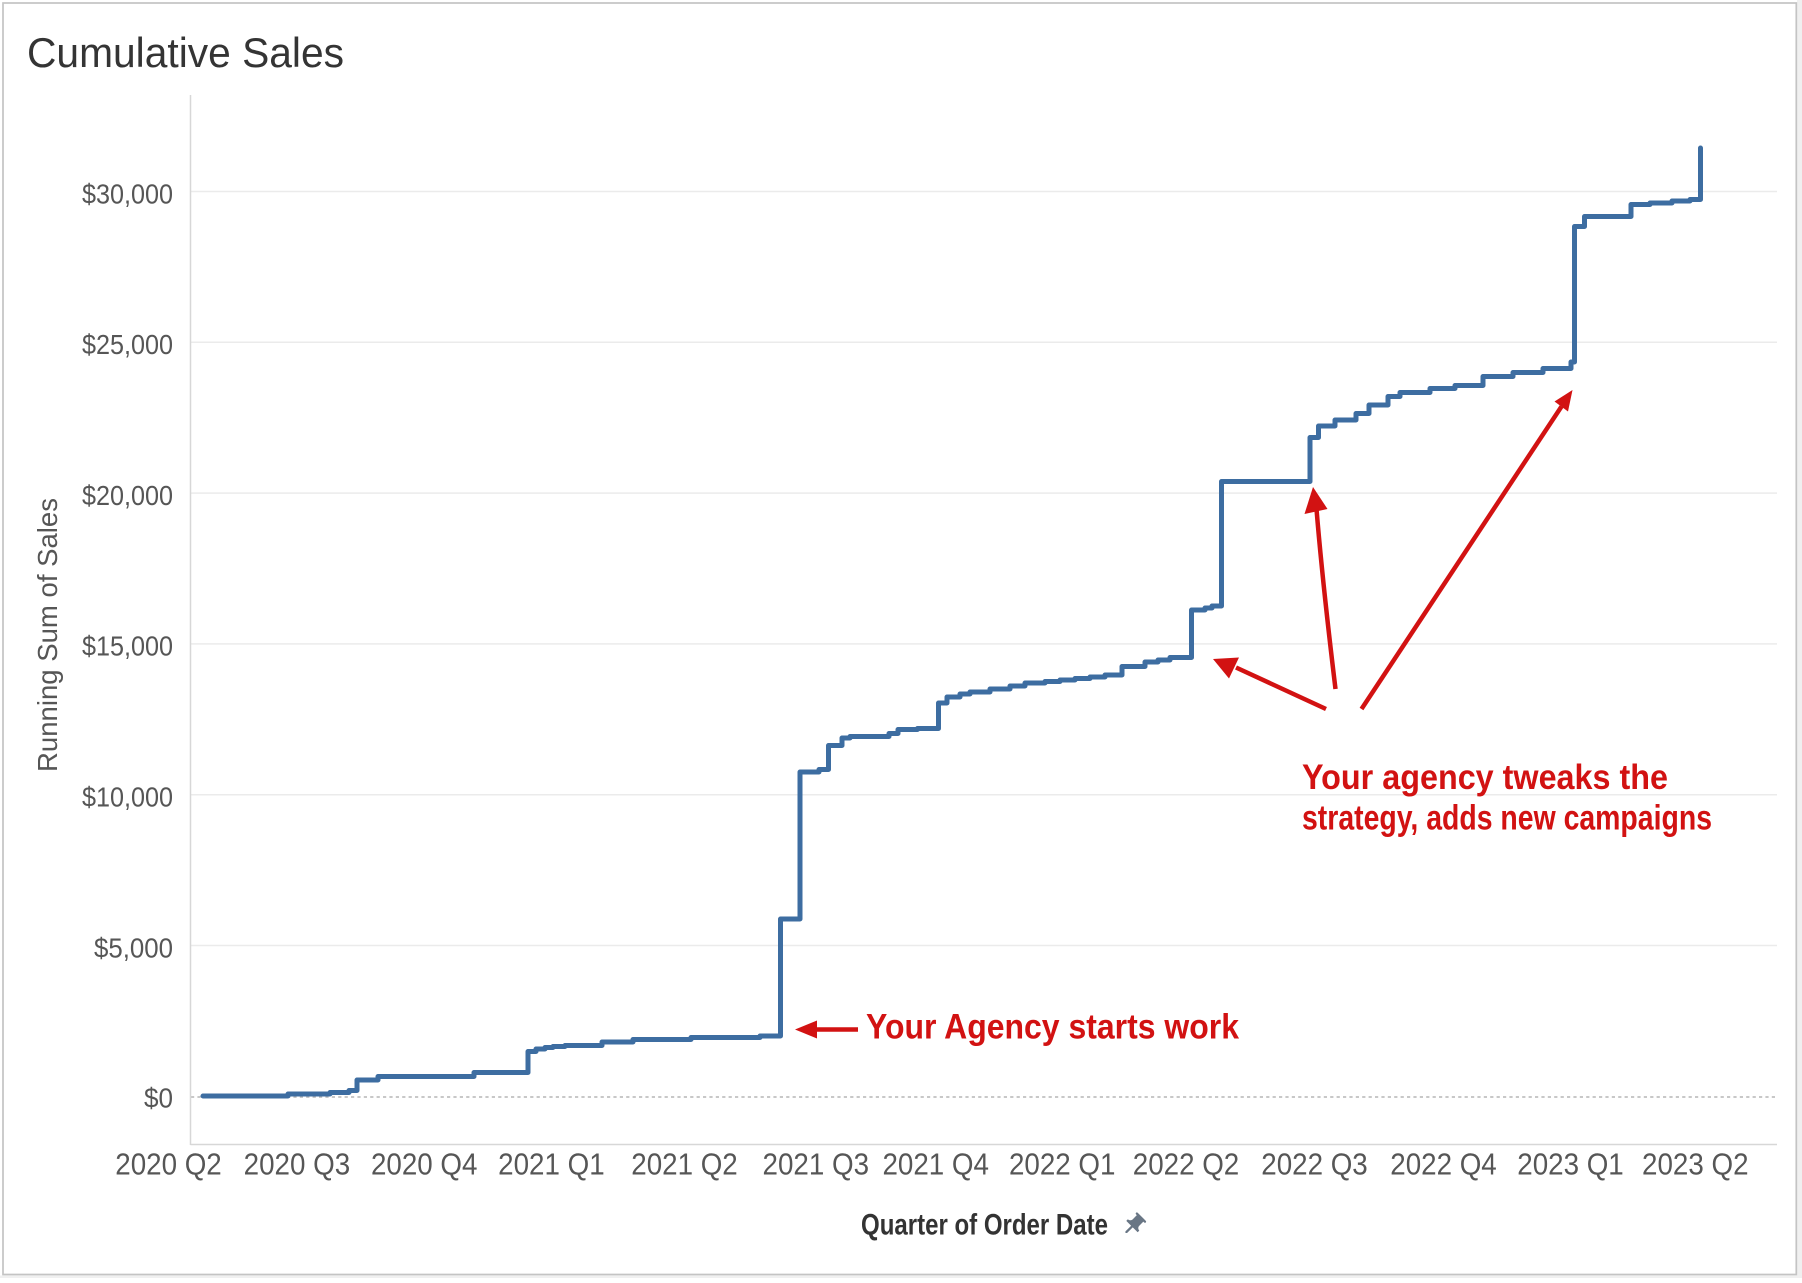 This screenshot has width=1802, height=1283. What do you see at coordinates (684, 1165) in the screenshot?
I see `svg-text: 2021 Q2` at bounding box center [684, 1165].